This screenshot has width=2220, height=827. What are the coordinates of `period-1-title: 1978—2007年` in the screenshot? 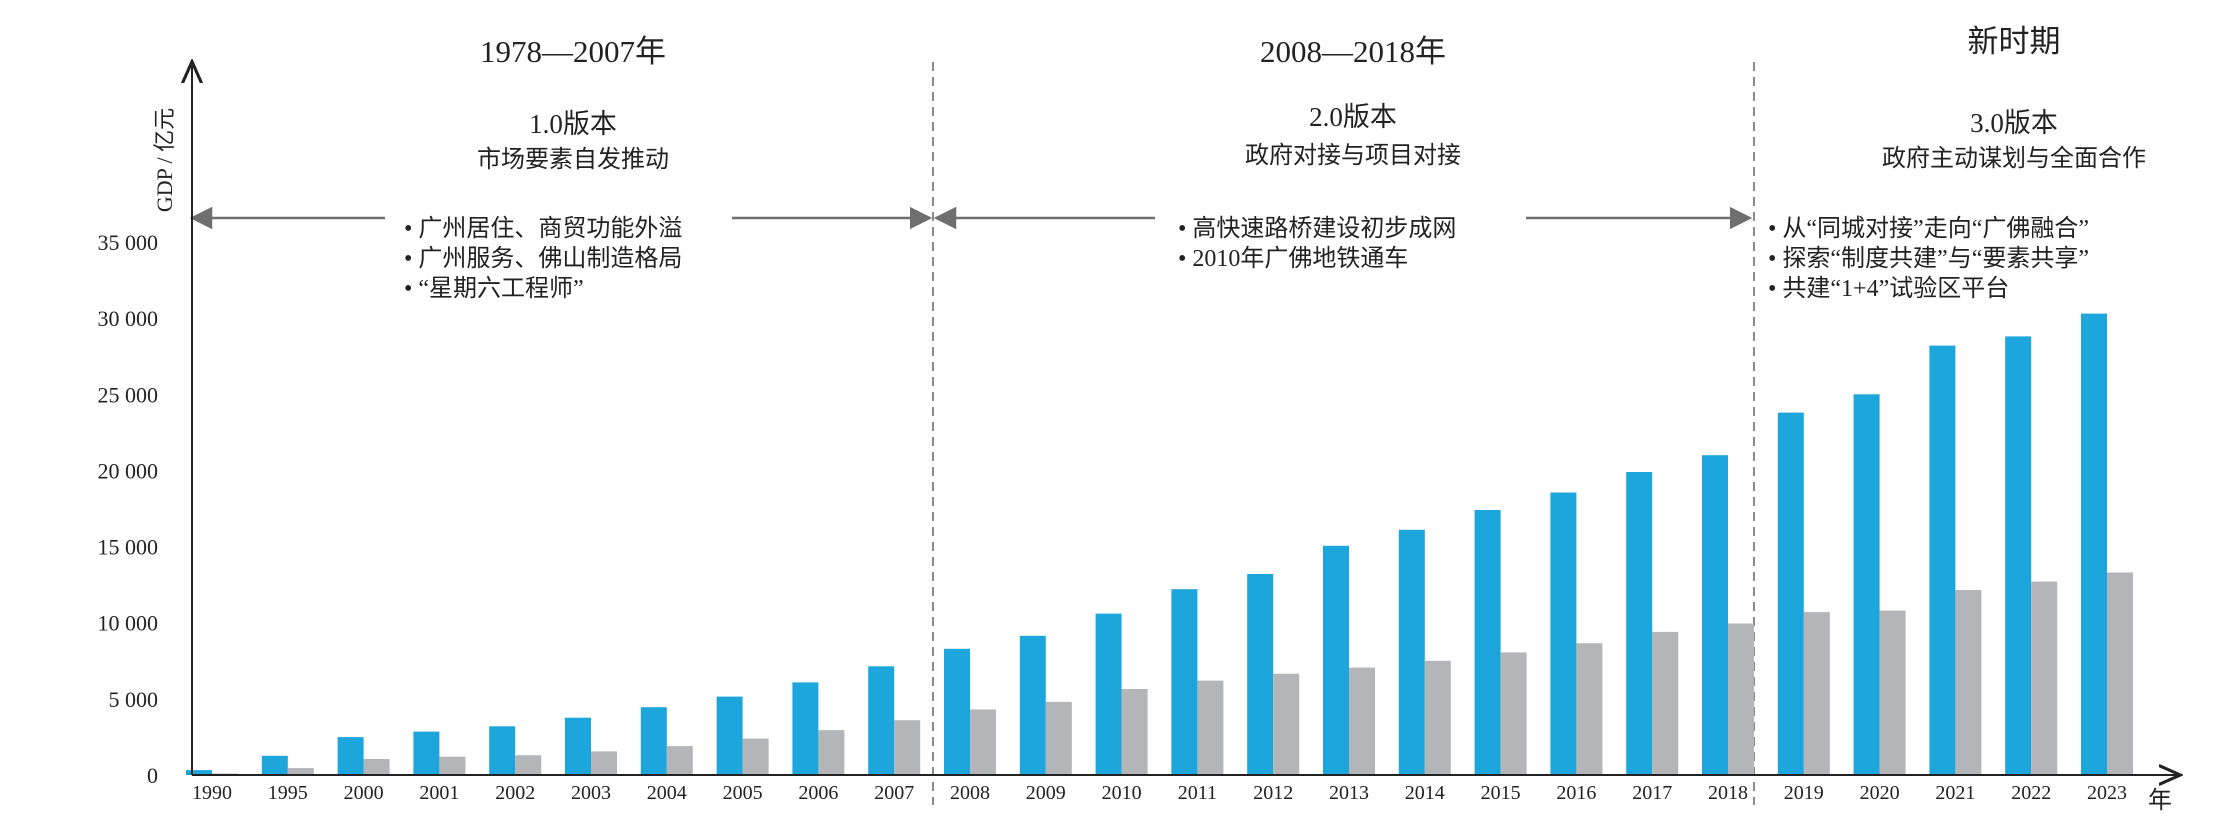 It's located at (573, 51).